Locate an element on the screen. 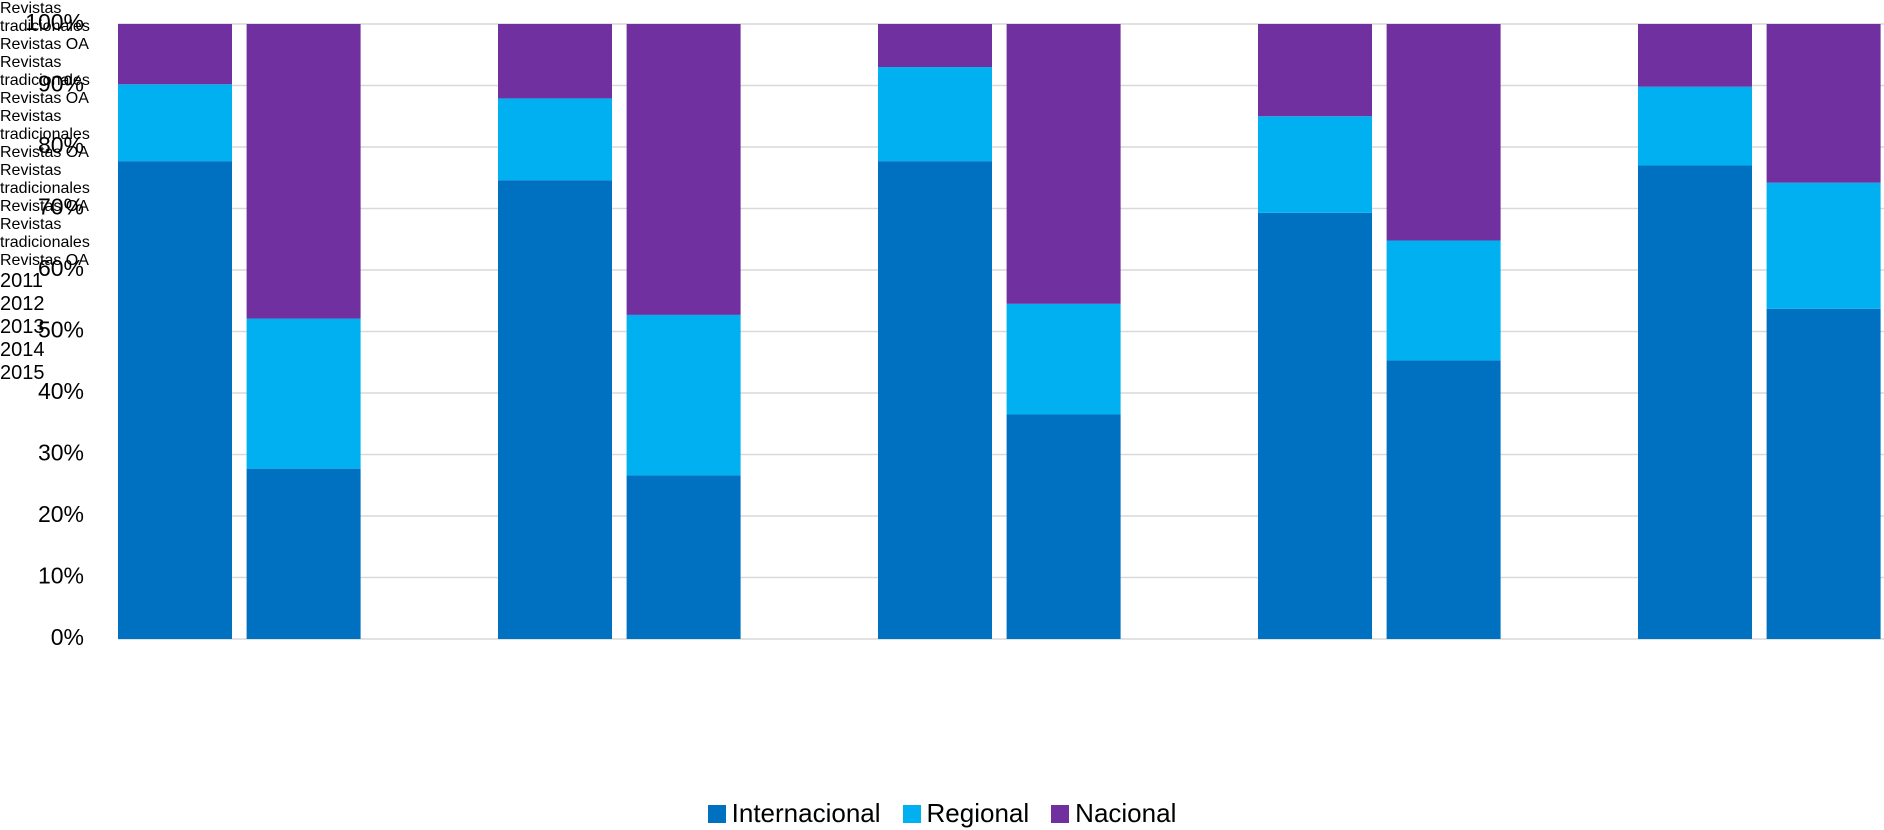 The image size is (1884, 830). y-tick-label: 70% is located at coordinates (61, 207).